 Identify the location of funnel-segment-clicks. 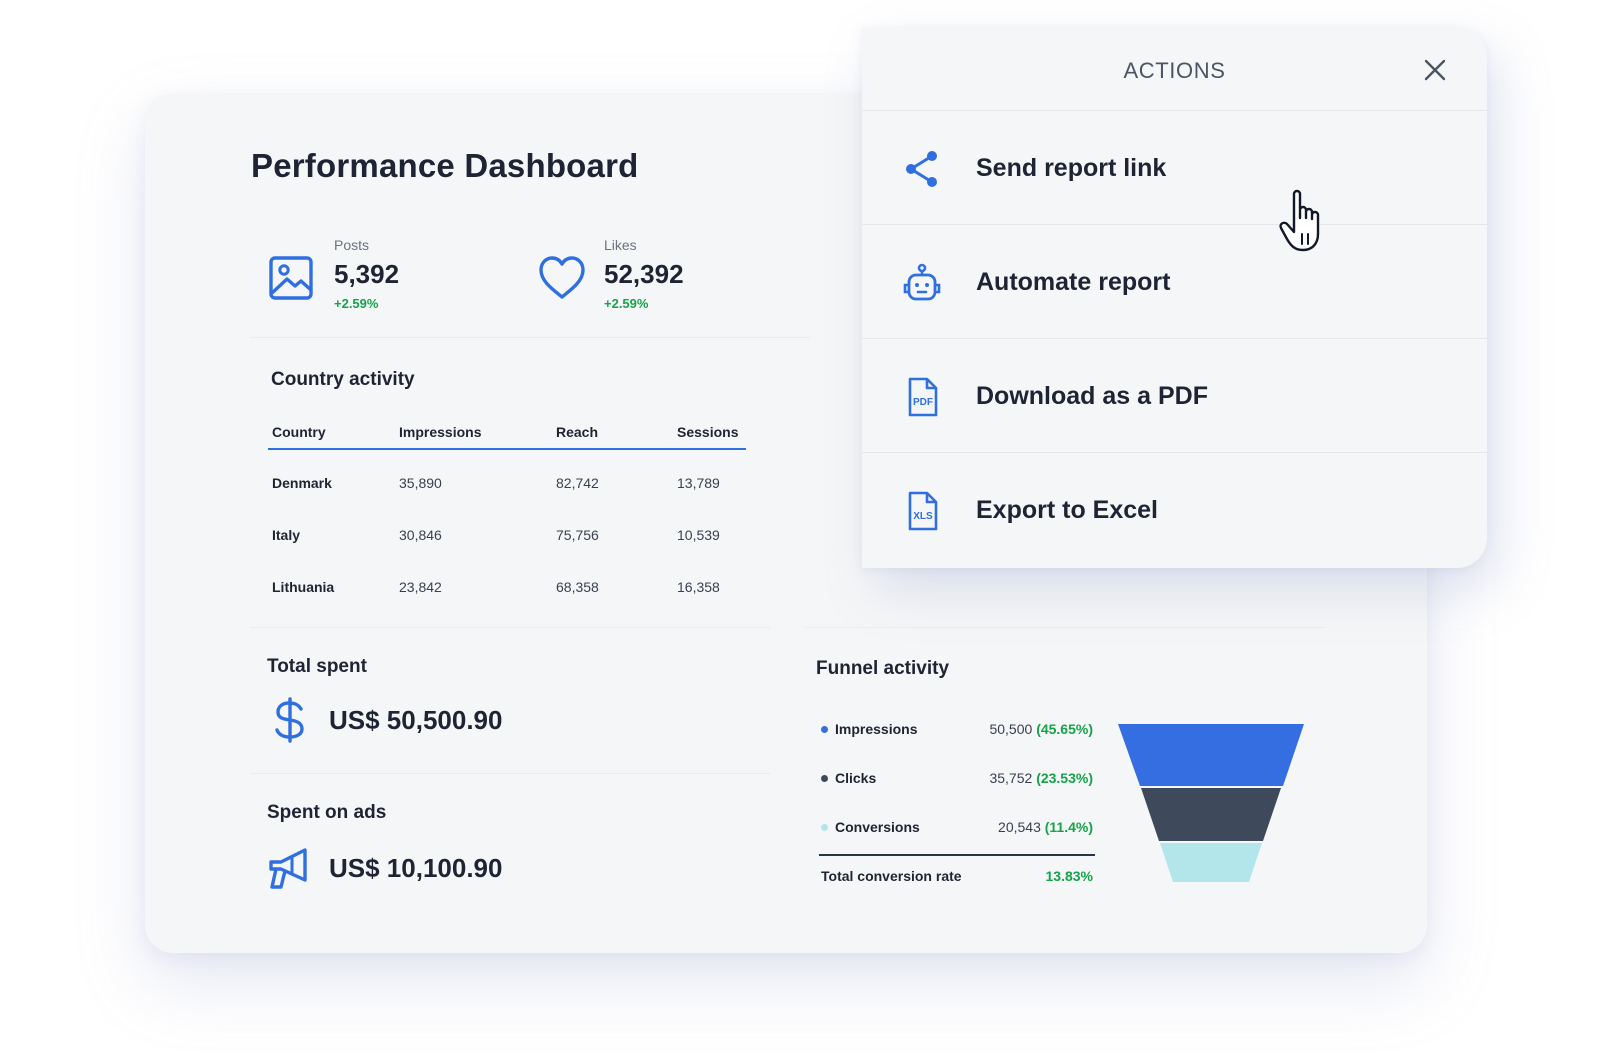
(1211, 814).